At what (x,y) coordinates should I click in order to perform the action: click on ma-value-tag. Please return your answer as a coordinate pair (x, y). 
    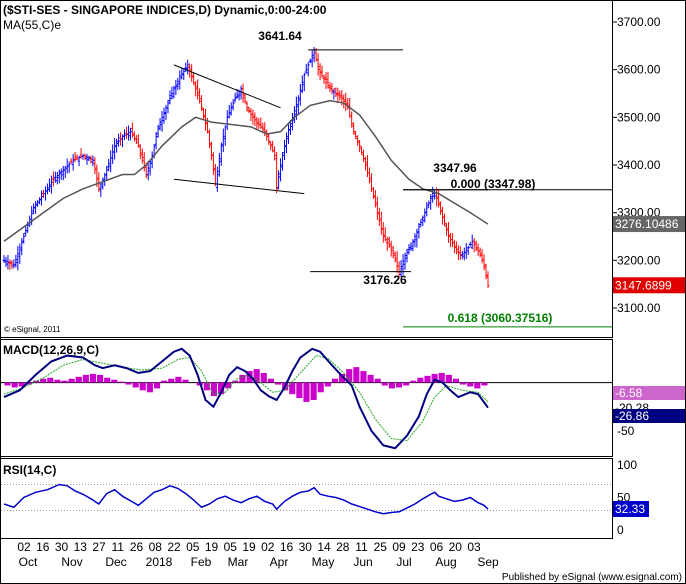
    Looking at the image, I should click on (649, 224).